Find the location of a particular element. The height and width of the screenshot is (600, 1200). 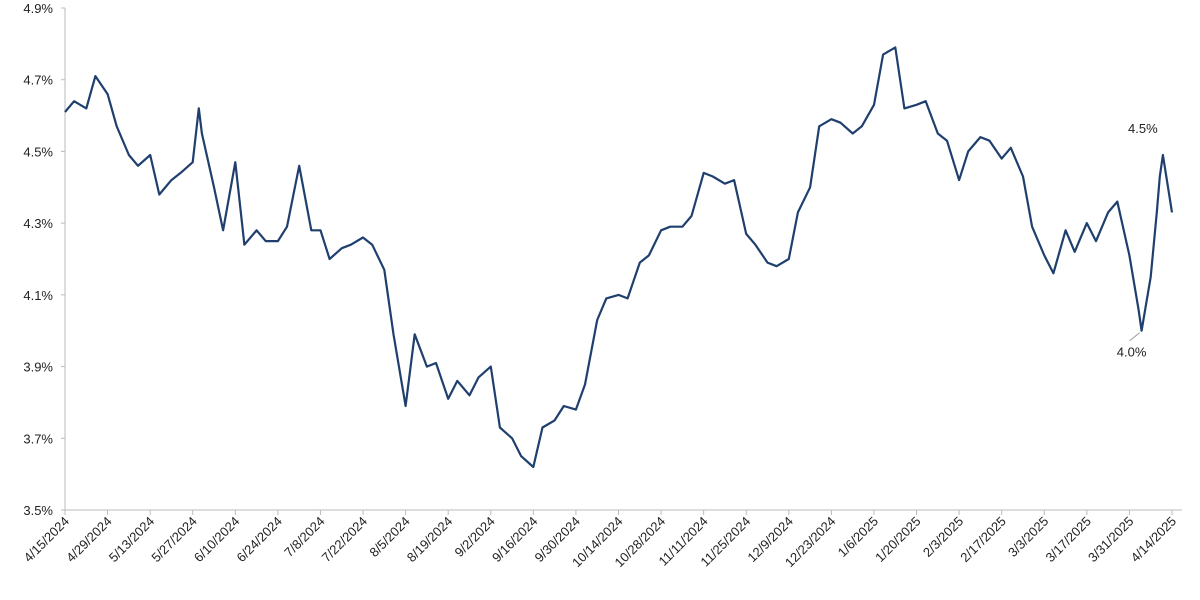

x-tick-label: 4/15/2024 is located at coordinates (47, 540).